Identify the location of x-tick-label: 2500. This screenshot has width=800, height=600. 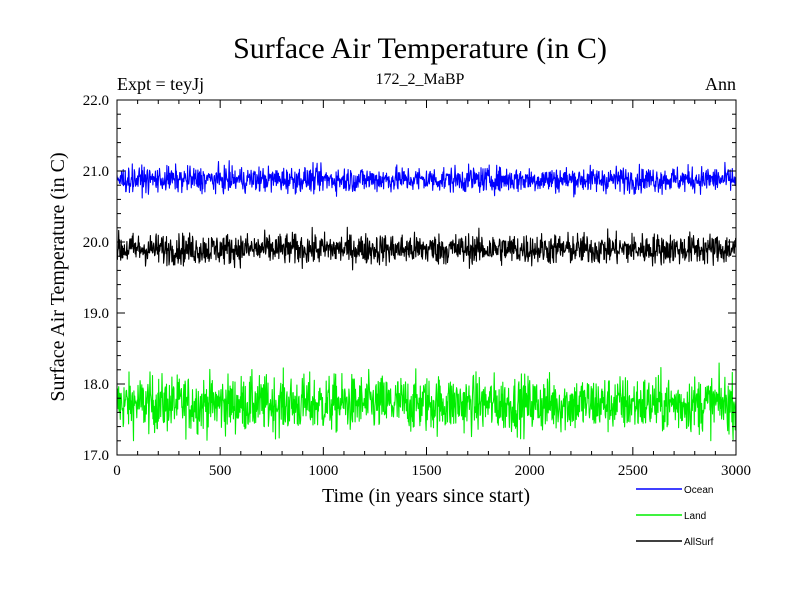
(633, 471).